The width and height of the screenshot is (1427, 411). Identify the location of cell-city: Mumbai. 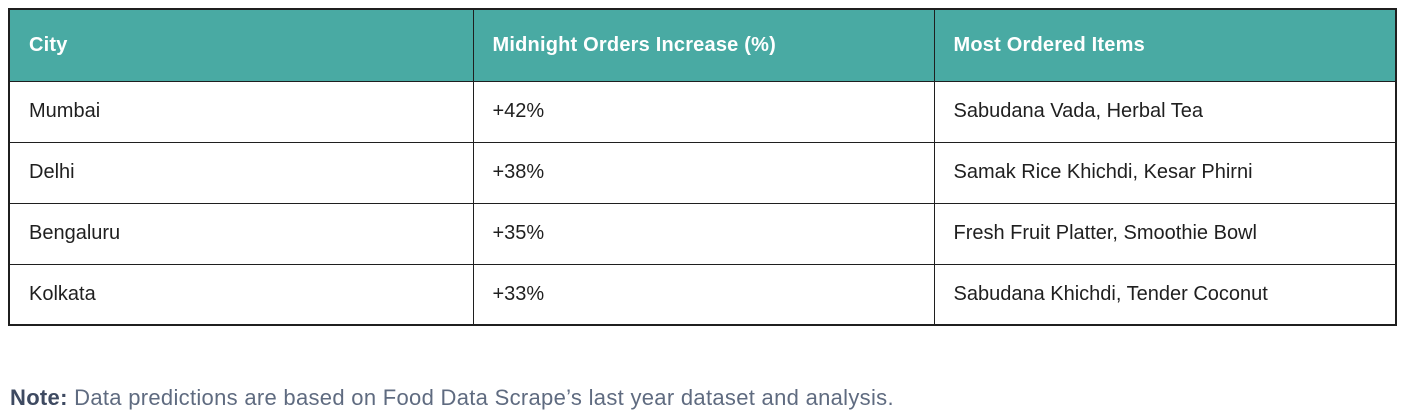
(241, 111).